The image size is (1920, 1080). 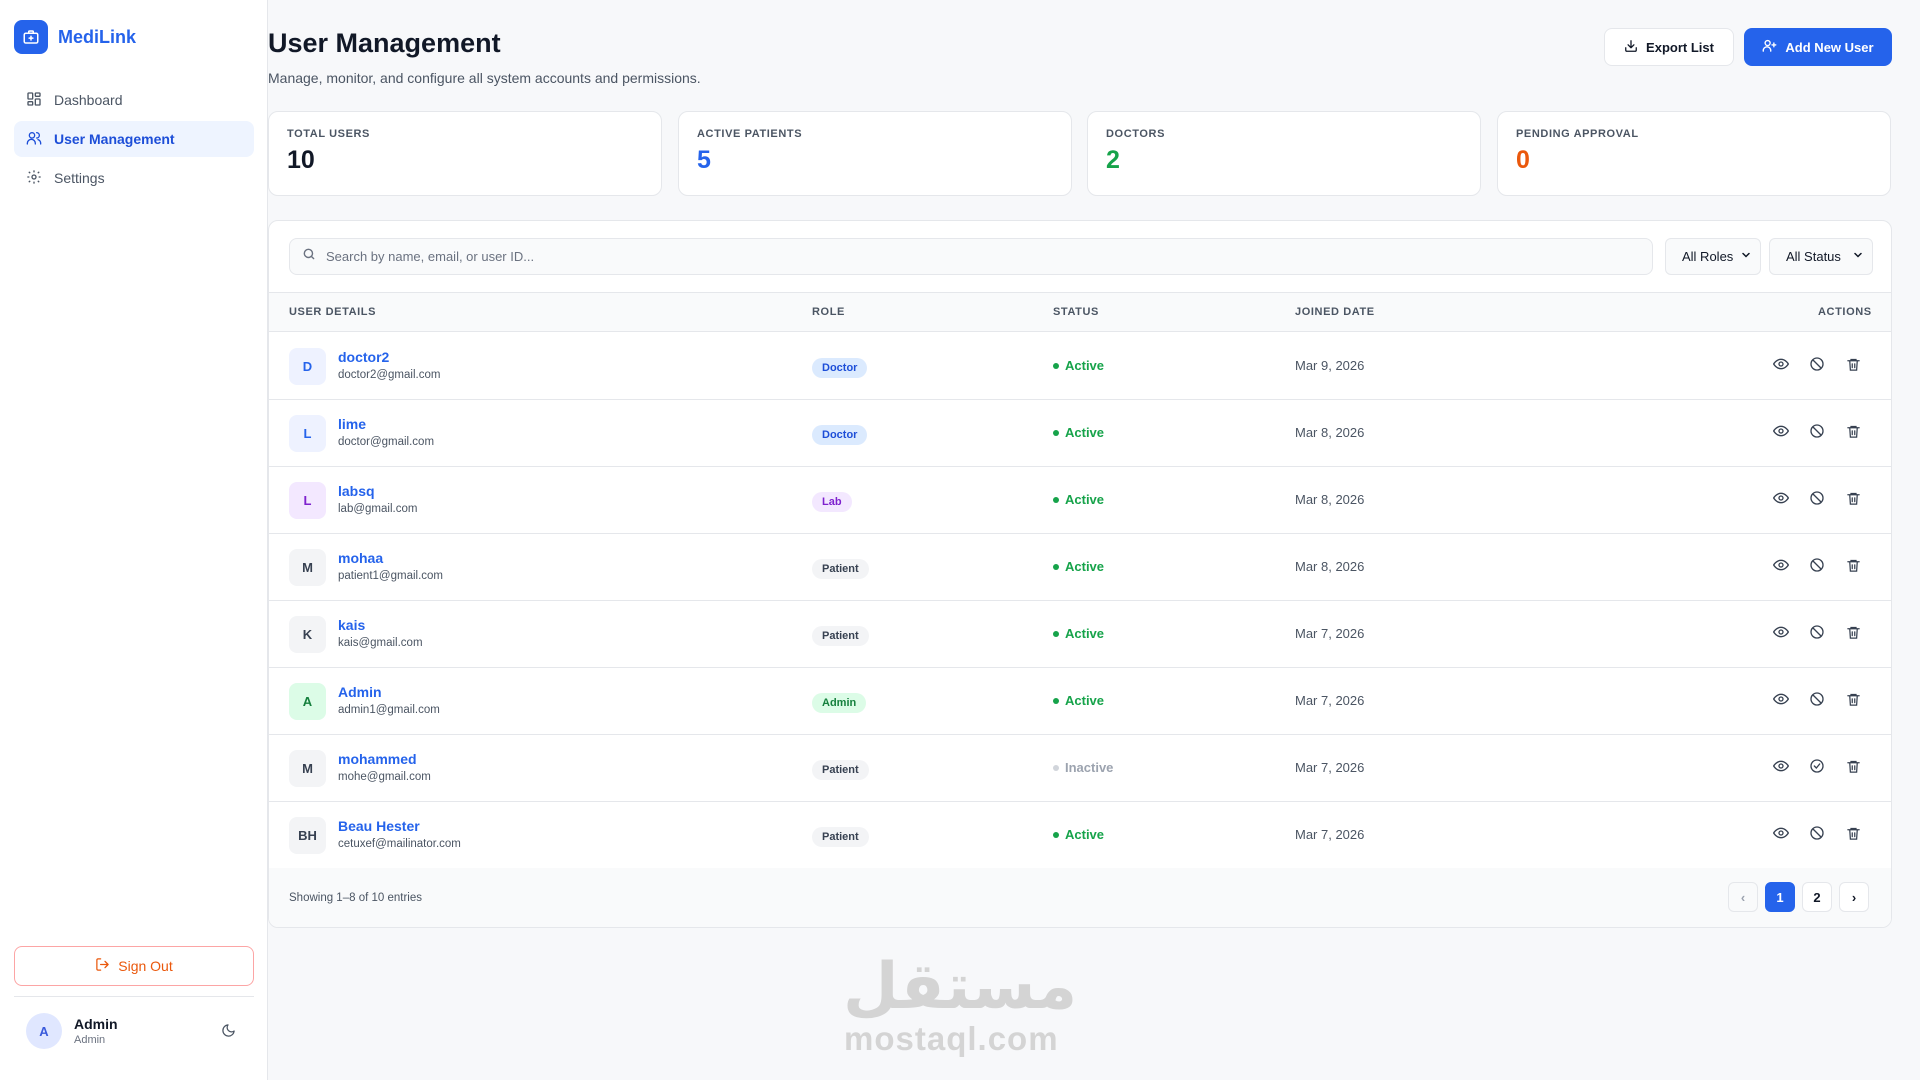 What do you see at coordinates (1669, 47) in the screenshot?
I see `export-list-button: Export List` at bounding box center [1669, 47].